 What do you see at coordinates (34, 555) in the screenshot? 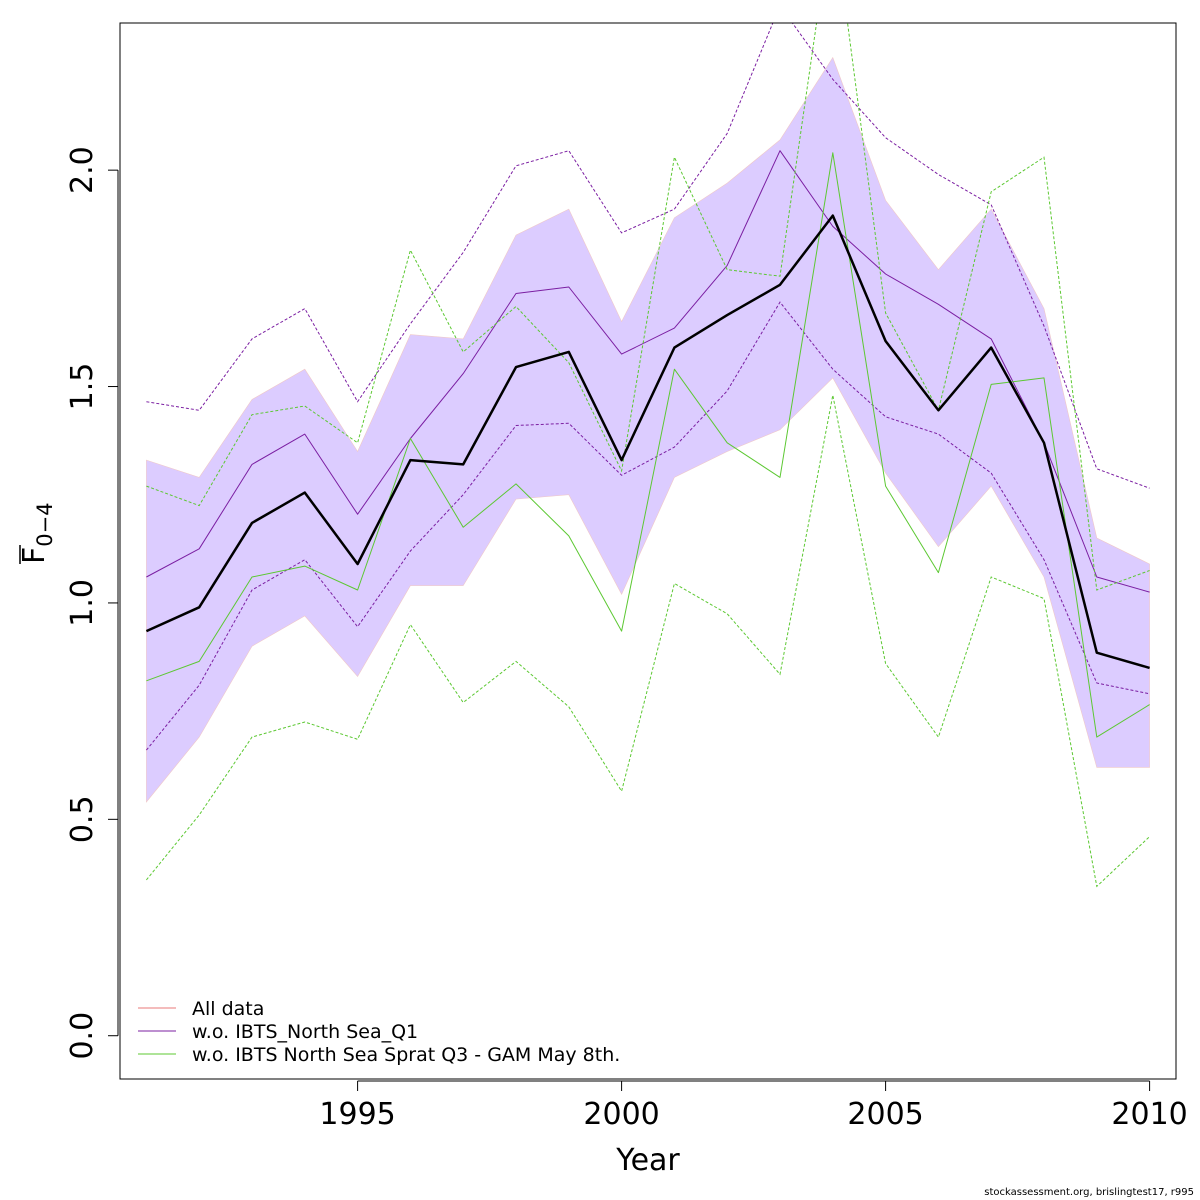
I see `y-axis-label-main: F` at bounding box center [34, 555].